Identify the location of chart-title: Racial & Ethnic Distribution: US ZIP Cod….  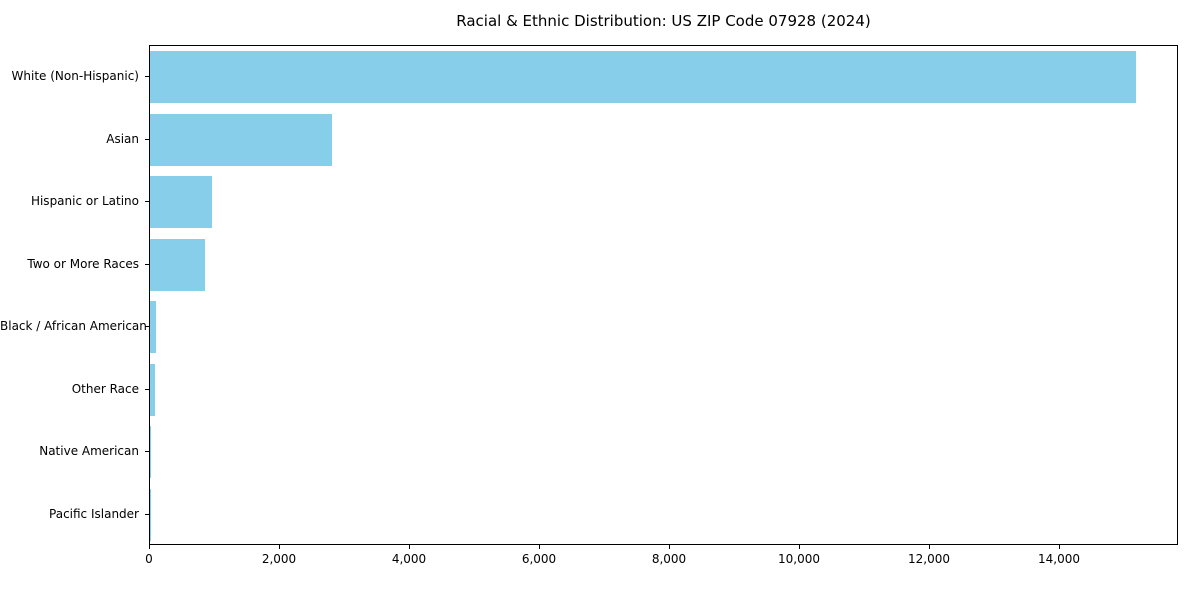
(663, 21).